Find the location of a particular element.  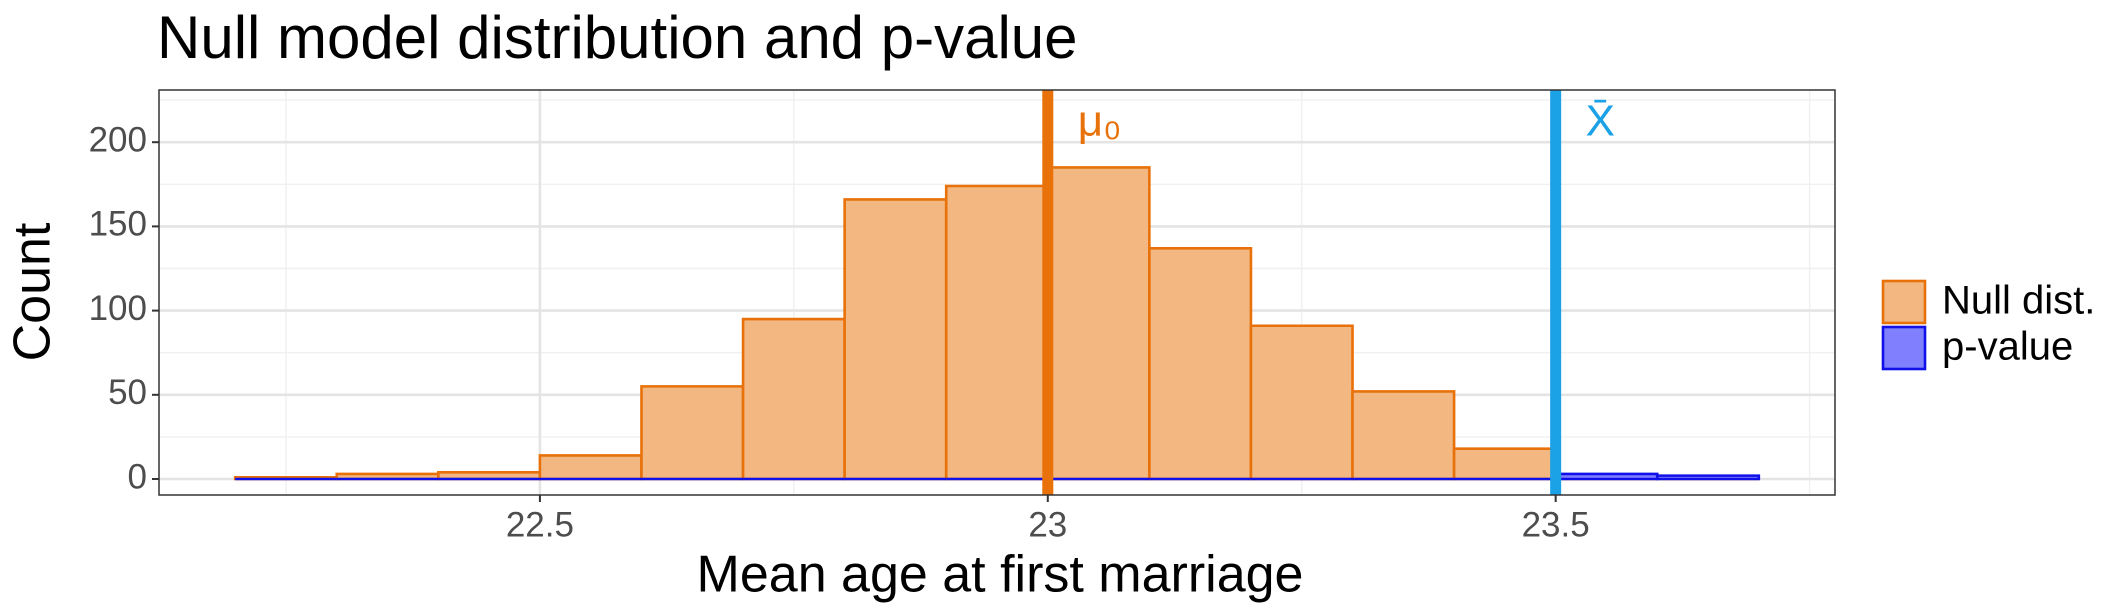

x-tick-label: 23 is located at coordinates (1047, 524).